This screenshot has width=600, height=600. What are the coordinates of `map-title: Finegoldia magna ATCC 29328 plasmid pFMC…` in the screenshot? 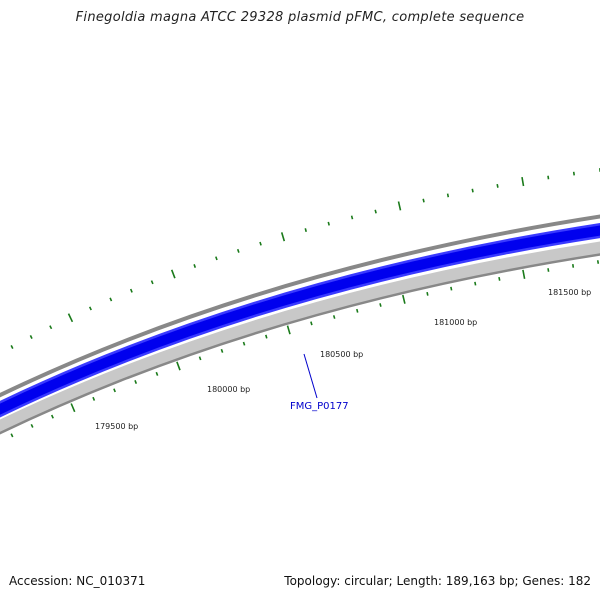 It's located at (300, 17).